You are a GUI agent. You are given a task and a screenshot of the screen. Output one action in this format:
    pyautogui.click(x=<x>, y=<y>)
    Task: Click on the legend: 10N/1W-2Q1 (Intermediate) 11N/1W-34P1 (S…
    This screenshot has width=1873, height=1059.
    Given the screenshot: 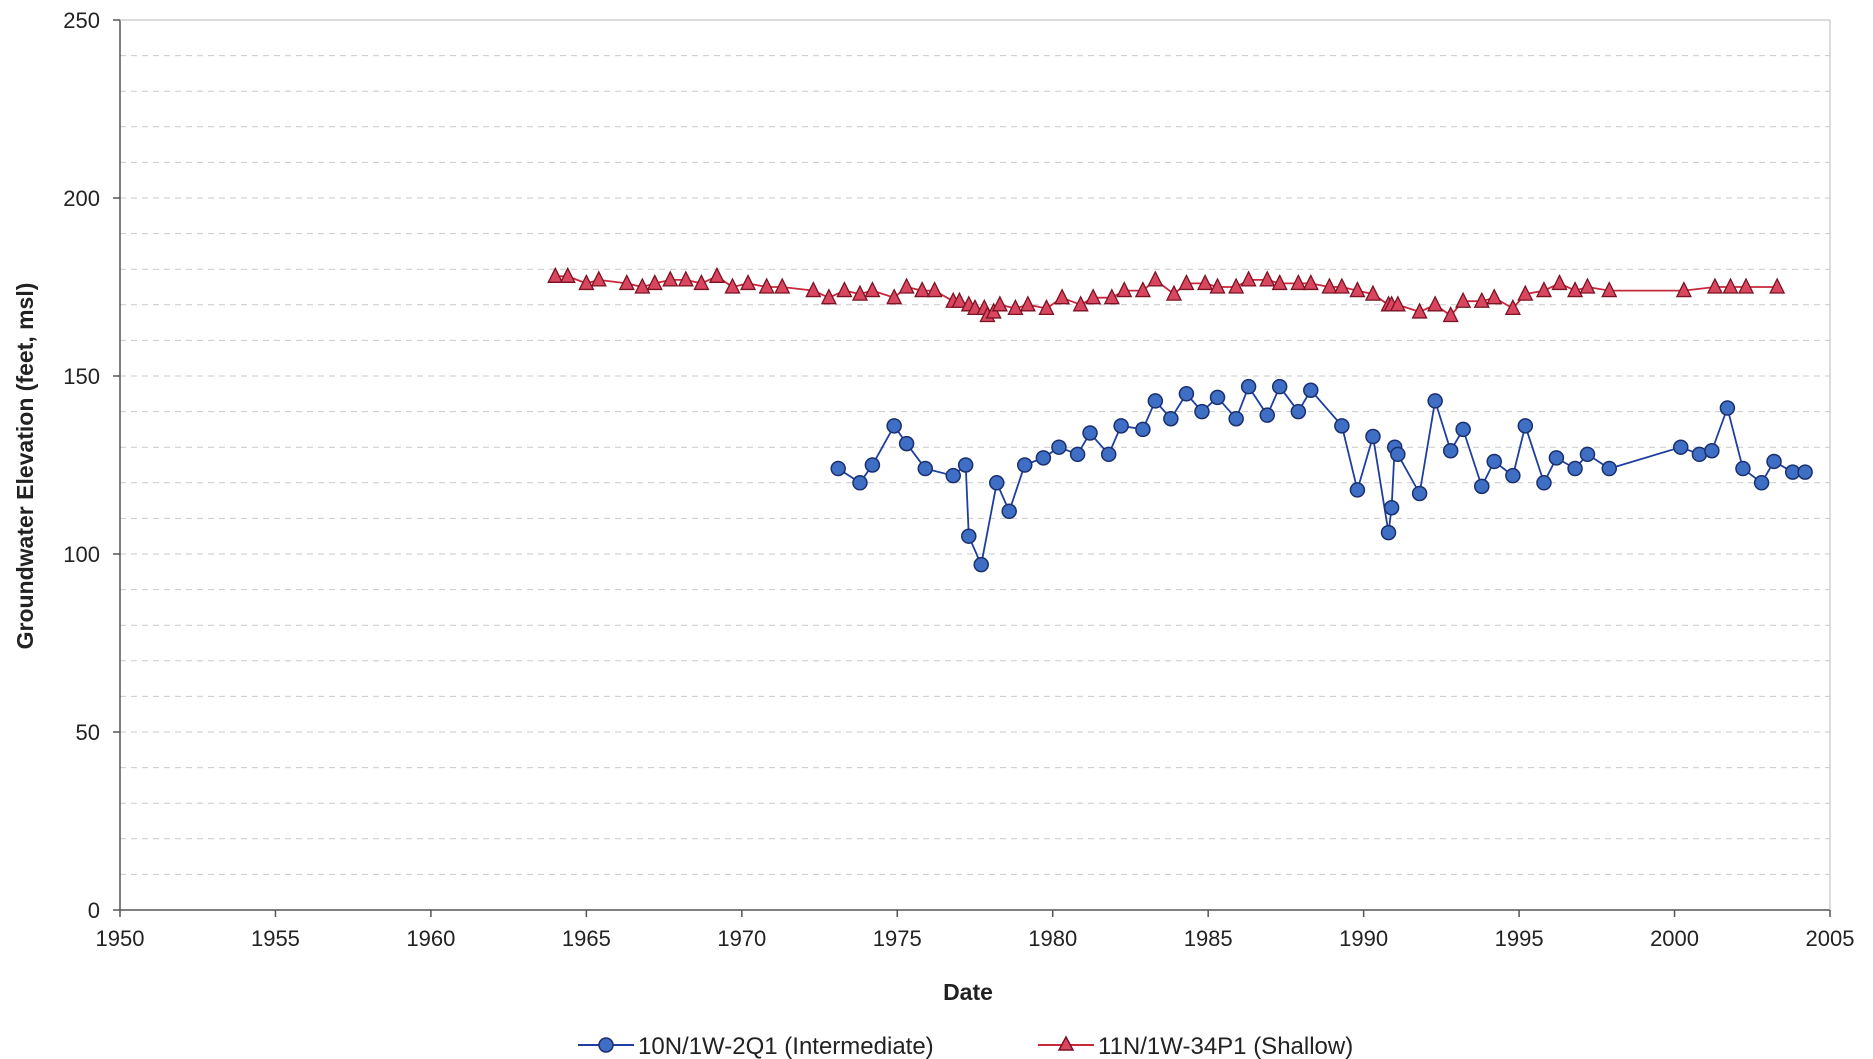 What is the action you would take?
    pyautogui.click(x=965, y=1046)
    